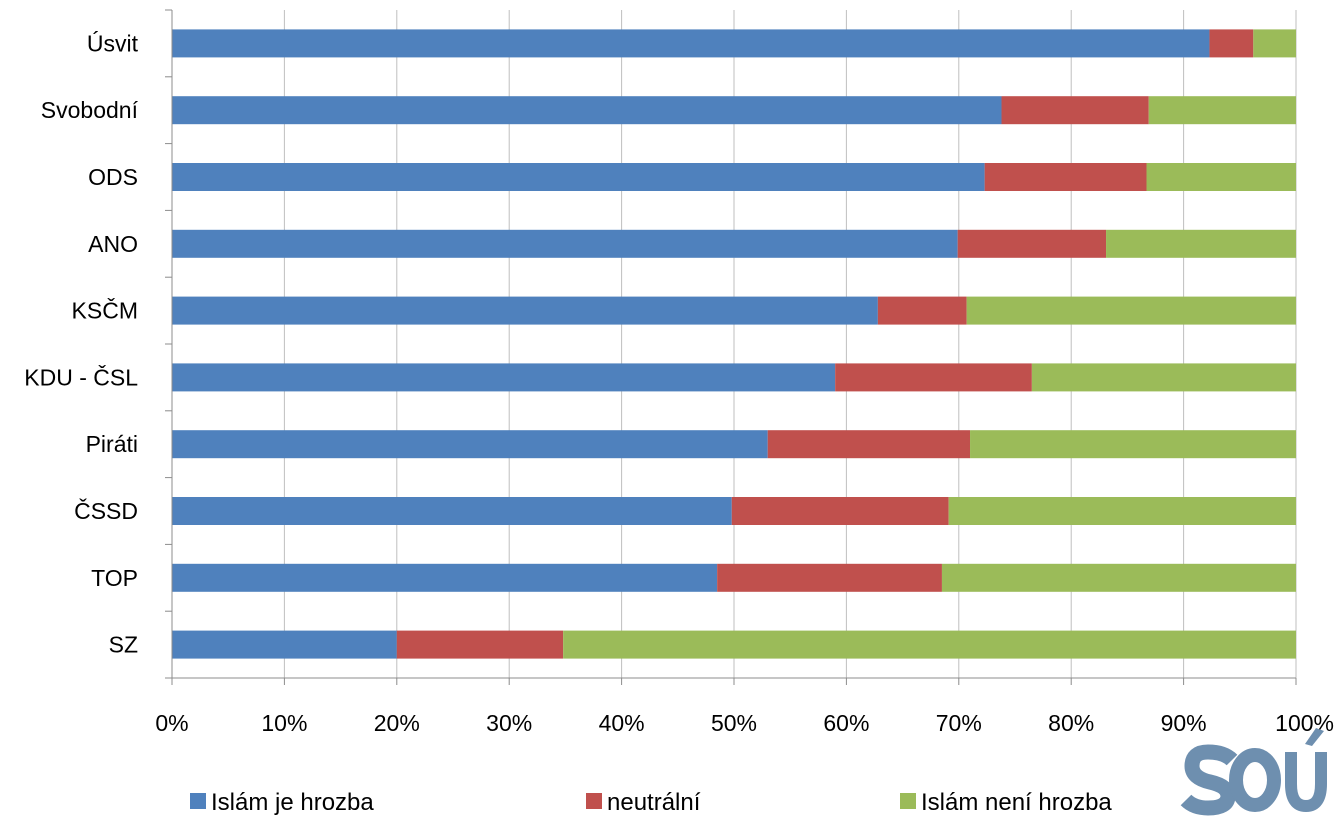 This screenshot has height=823, width=1336. I want to click on x-tick-labels: 0% 10% 20% 30% 40% 50% 60% 70% 80% 90% 100%, so click(744, 723).